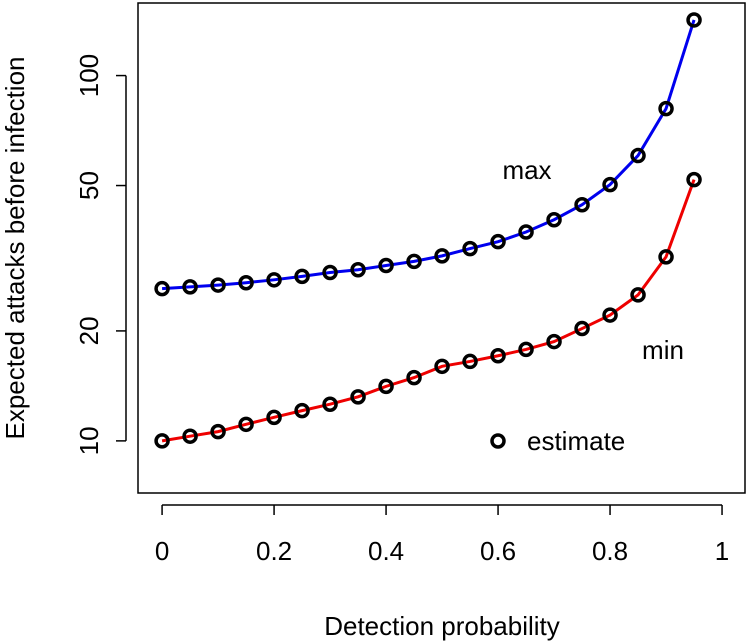 The width and height of the screenshot is (747, 643). I want to click on y-tick-label: 10, so click(89, 440).